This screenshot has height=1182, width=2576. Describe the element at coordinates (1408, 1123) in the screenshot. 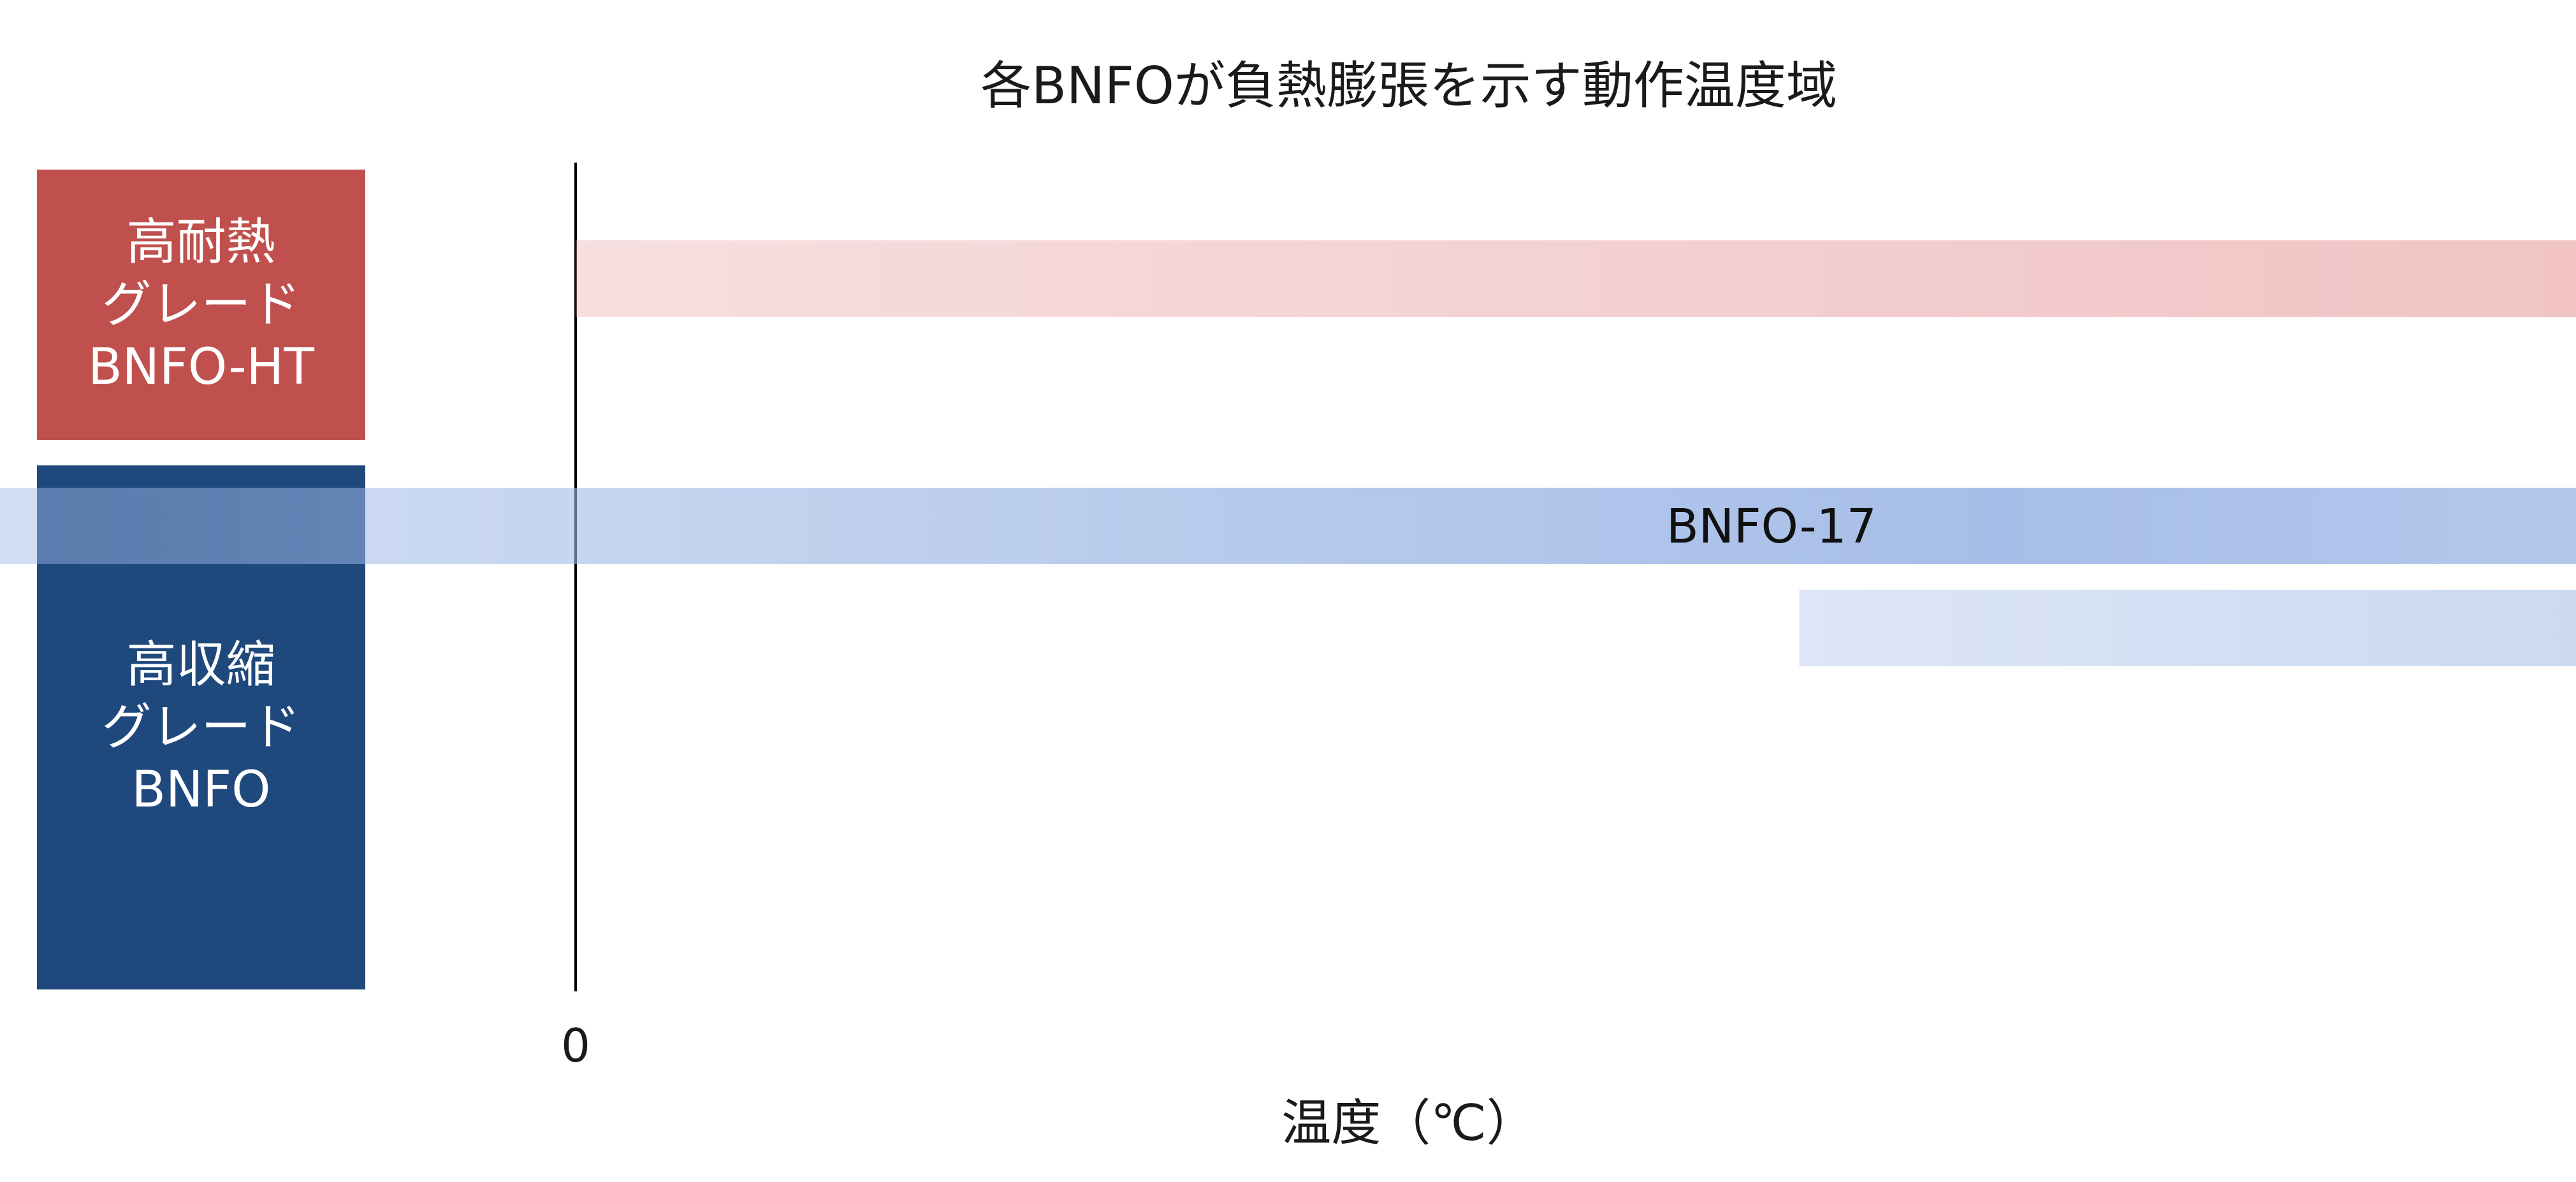

I see `x-axis-title: 温度（℃）` at that location.